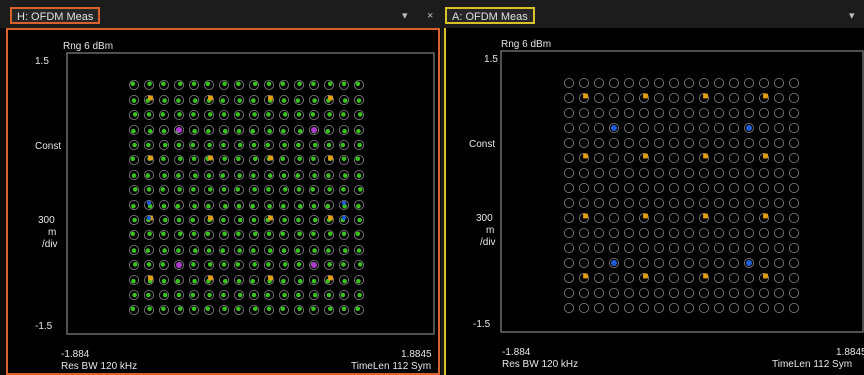 The height and width of the screenshot is (375, 864). What do you see at coordinates (490, 15) in the screenshot?
I see `tab-a-ofdm-meas: A: OFDM Meas` at bounding box center [490, 15].